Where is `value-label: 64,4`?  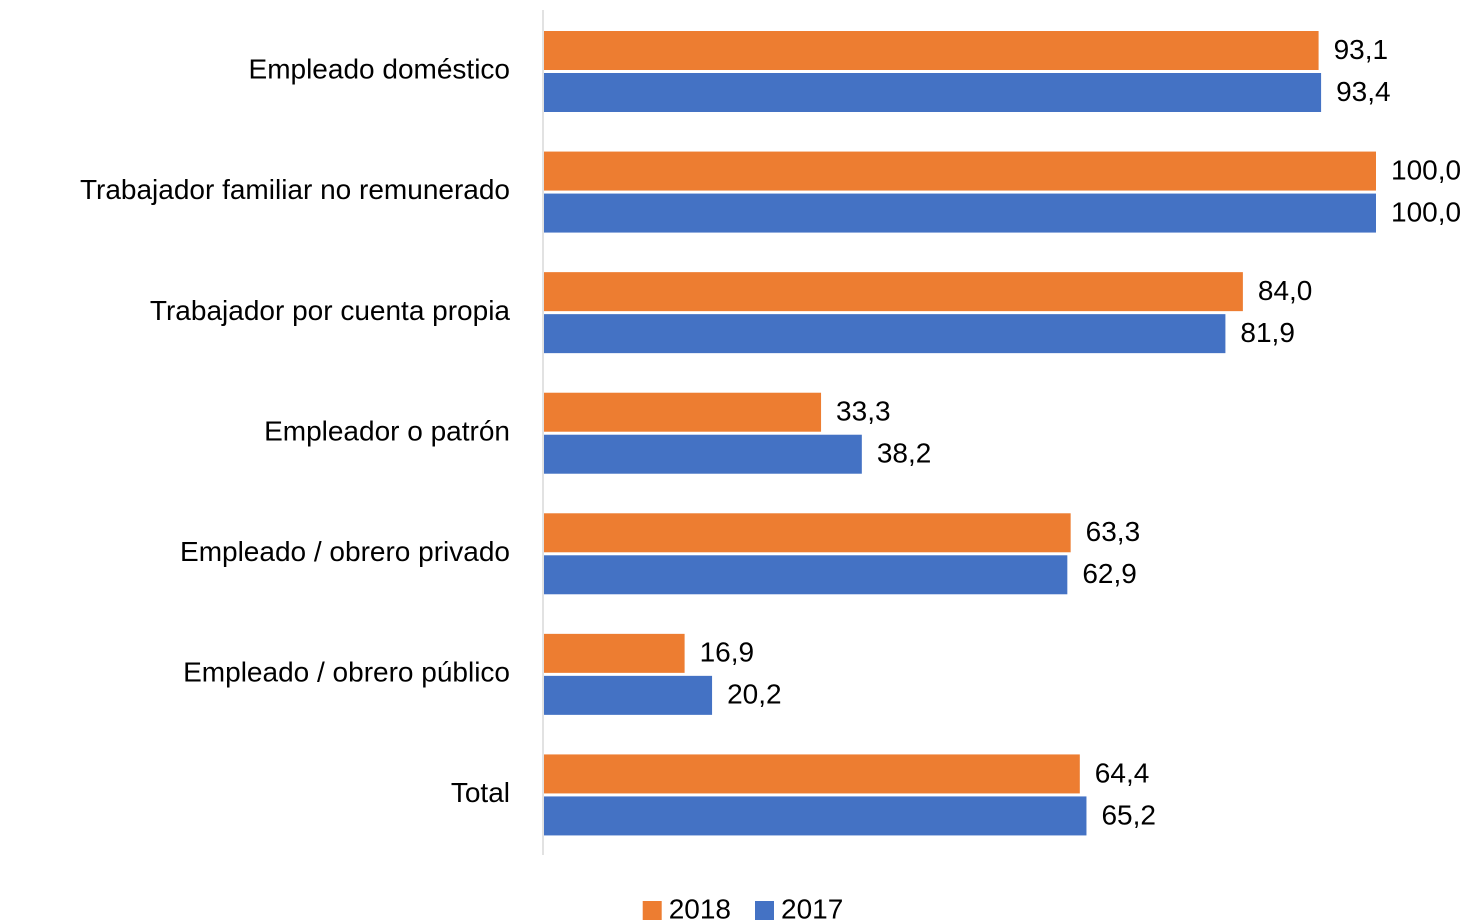 value-label: 64,4 is located at coordinates (1122, 772).